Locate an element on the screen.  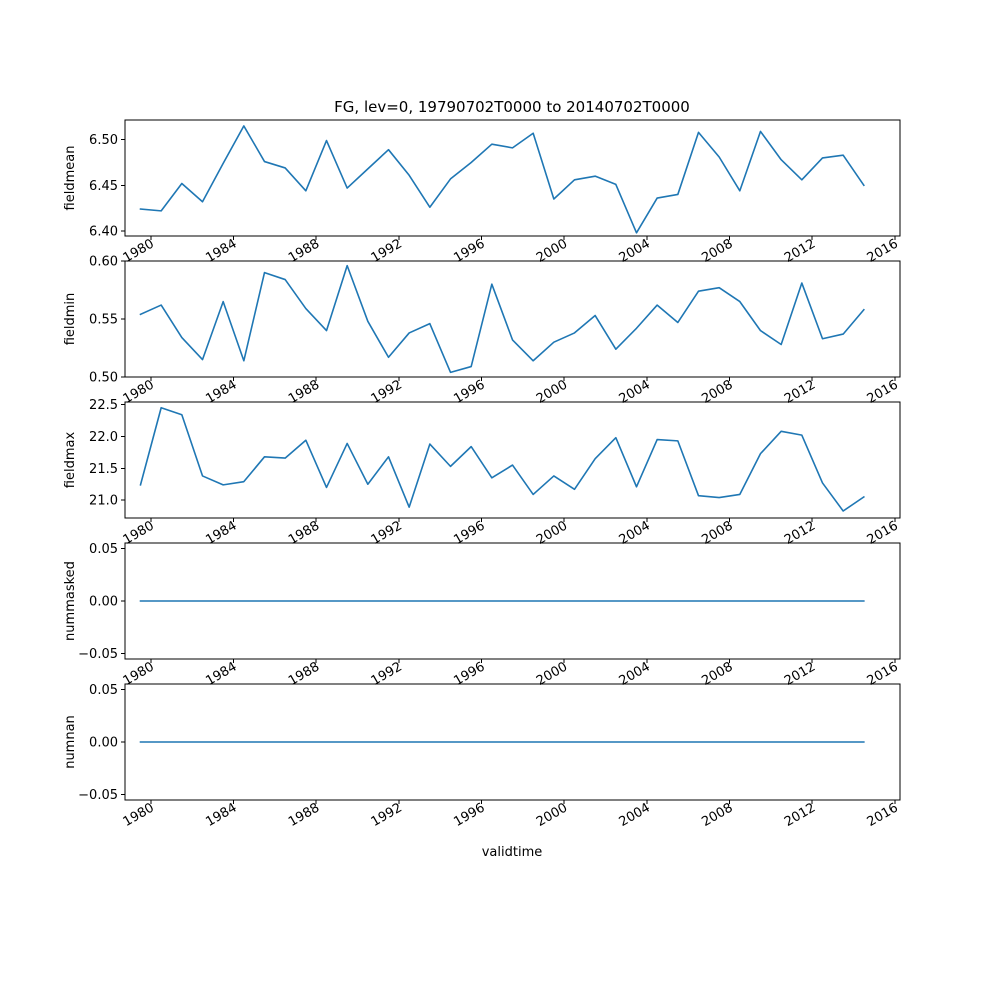
fieldmax-y-tick-label: 21.0 is located at coordinates (103, 501).